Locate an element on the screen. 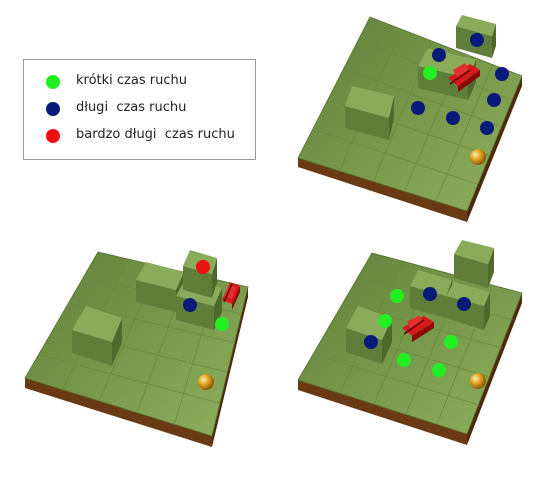 The height and width of the screenshot is (479, 550). legend-dot-short is located at coordinates (53, 82).